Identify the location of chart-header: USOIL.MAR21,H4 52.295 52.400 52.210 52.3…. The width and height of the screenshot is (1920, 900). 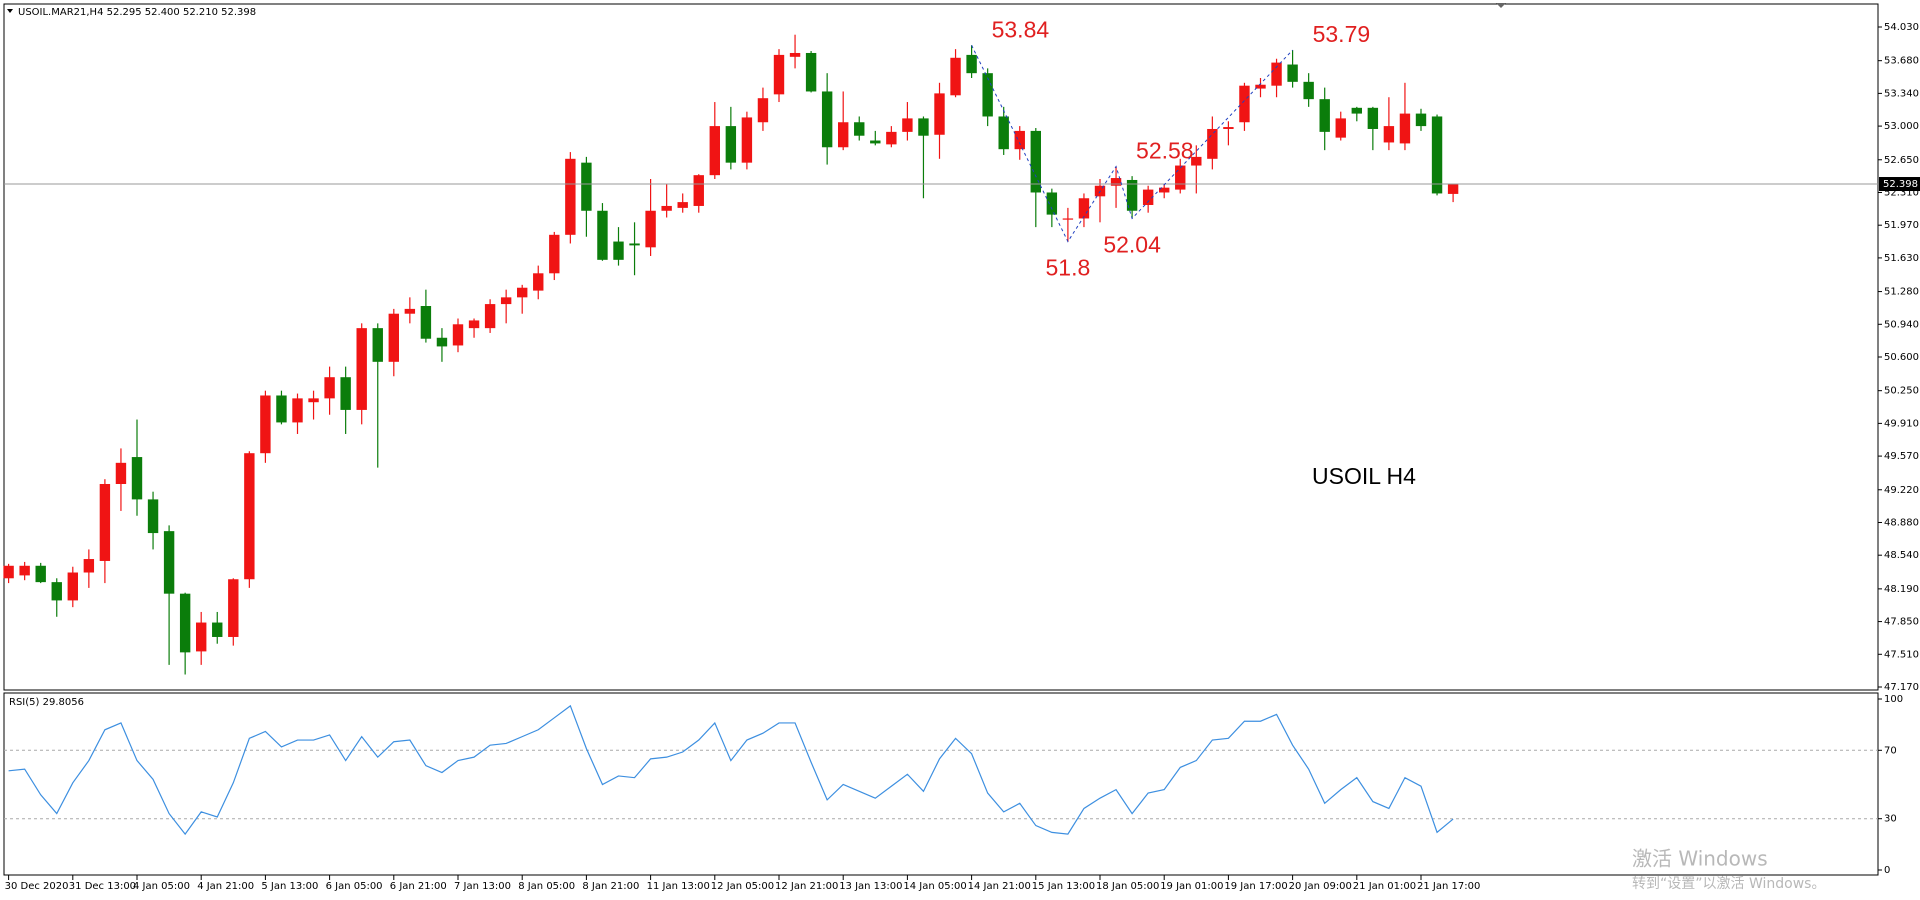
(137, 12).